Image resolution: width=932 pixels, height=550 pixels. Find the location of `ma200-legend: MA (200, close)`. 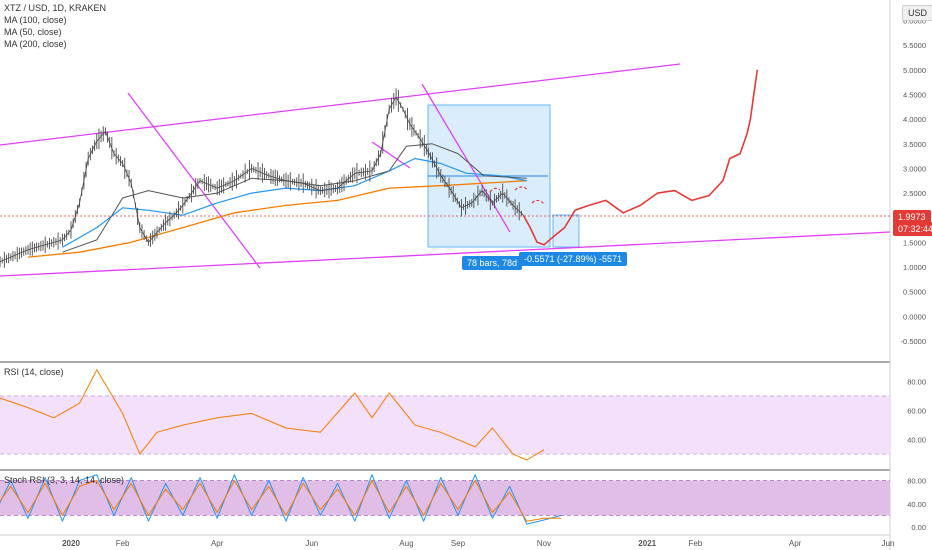

ma200-legend: MA (200, close) is located at coordinates (35, 44).